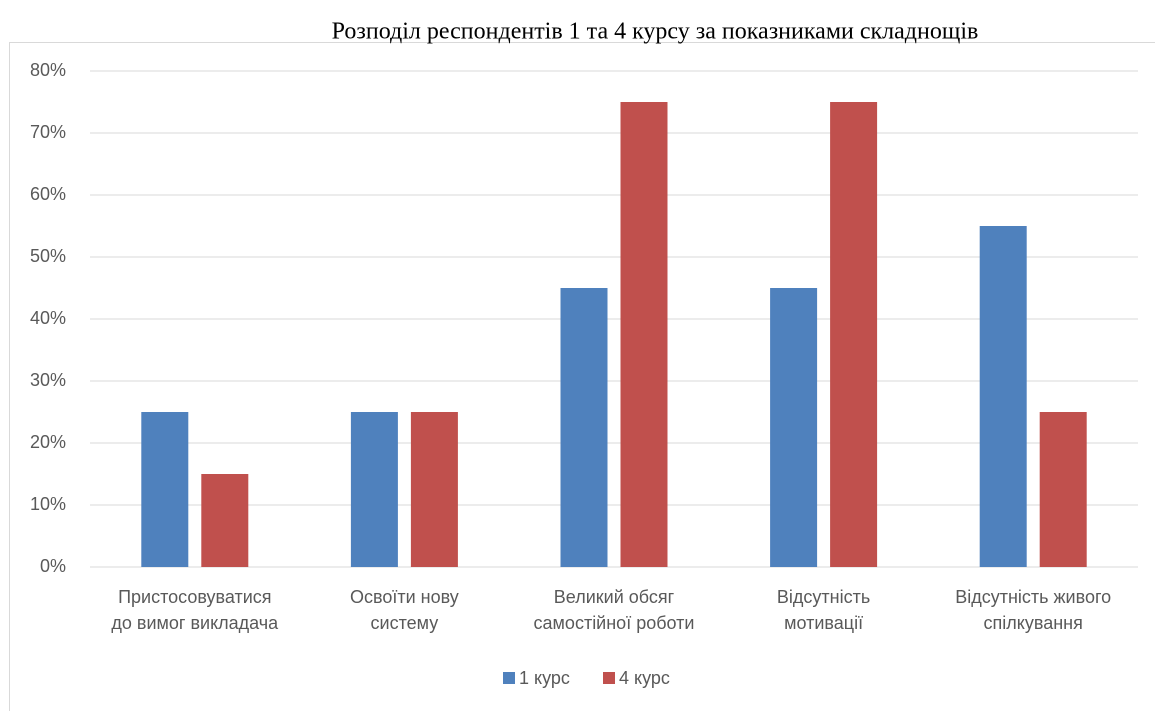 The image size is (1155, 711). I want to click on y-tick-label: 70%, so click(48, 132).